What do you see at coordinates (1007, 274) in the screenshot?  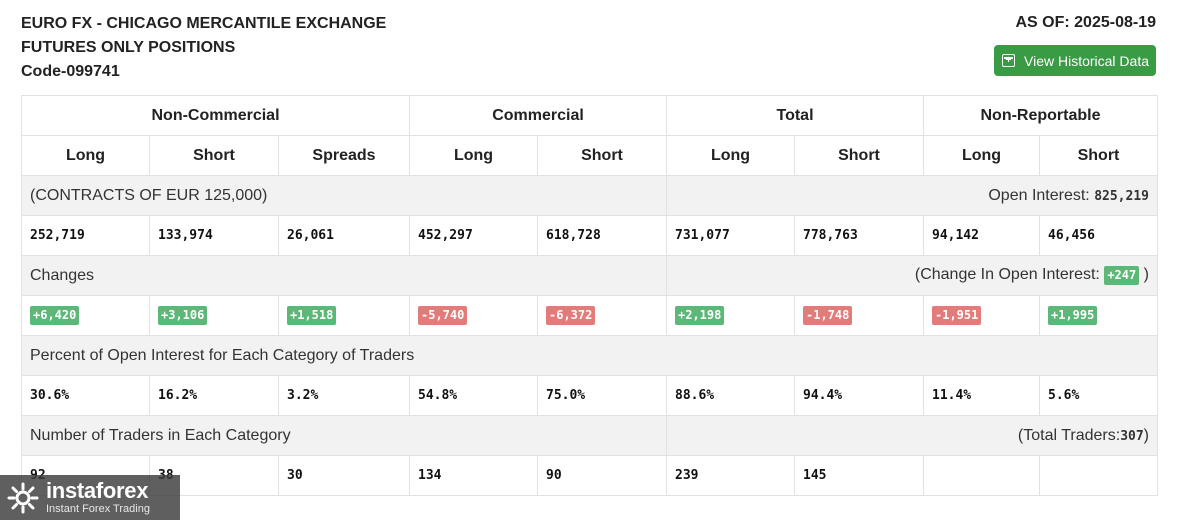 I see `change-oi-label: (Change In Open Interest:` at bounding box center [1007, 274].